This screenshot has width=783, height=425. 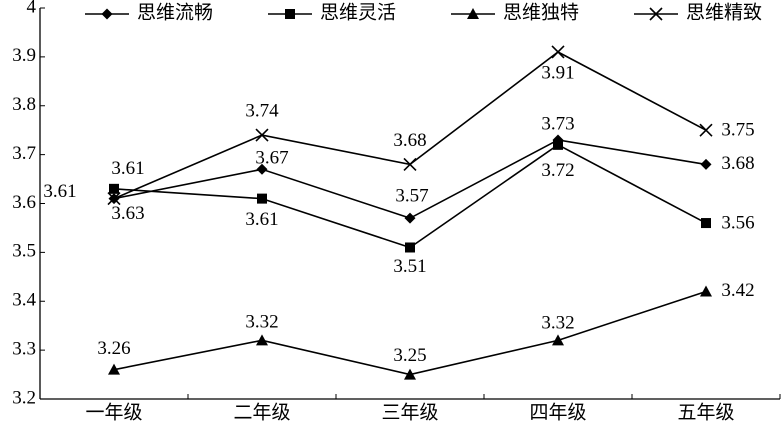 I want to click on data-label: 3.51, so click(x=409, y=266).